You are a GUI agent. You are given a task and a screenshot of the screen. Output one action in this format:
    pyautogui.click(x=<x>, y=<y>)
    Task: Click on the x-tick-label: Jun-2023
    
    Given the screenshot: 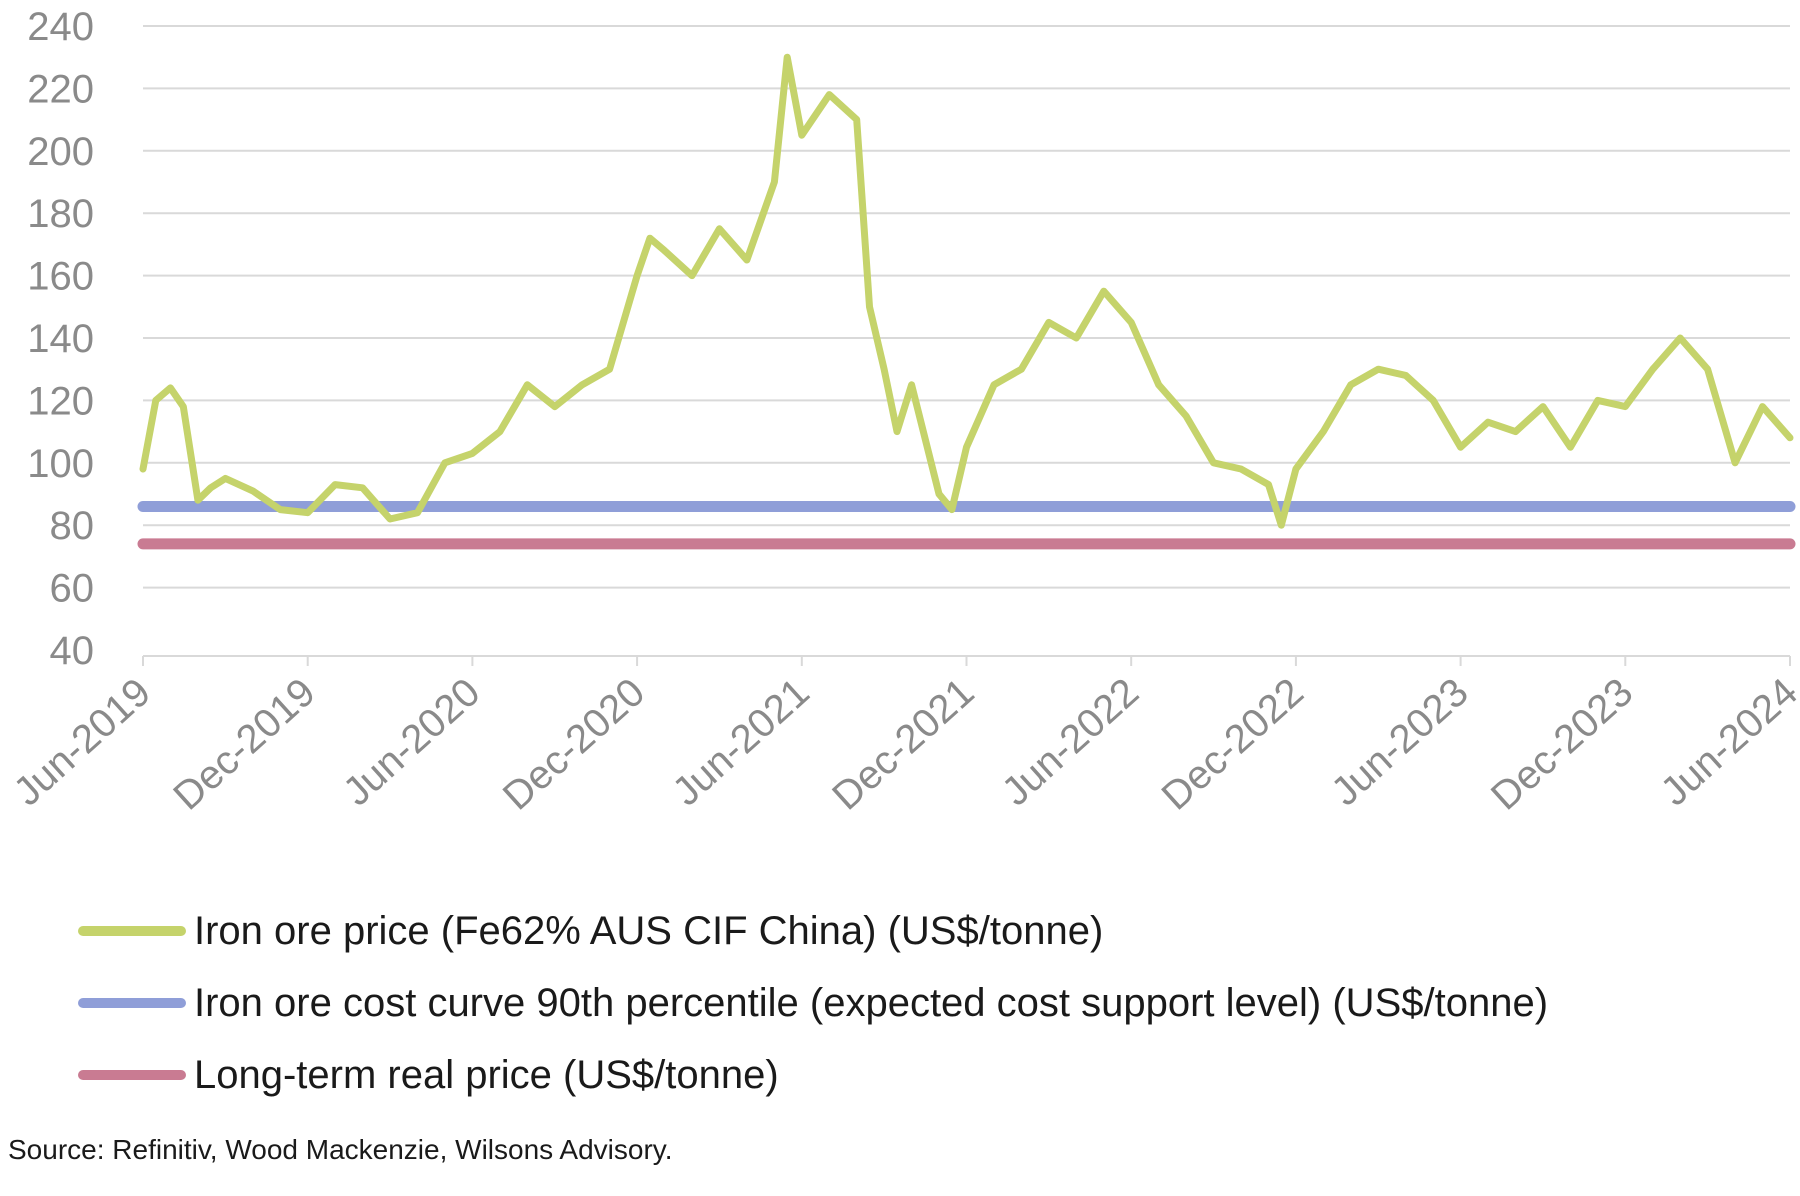 What is the action you would take?
    pyautogui.click(x=1399, y=742)
    